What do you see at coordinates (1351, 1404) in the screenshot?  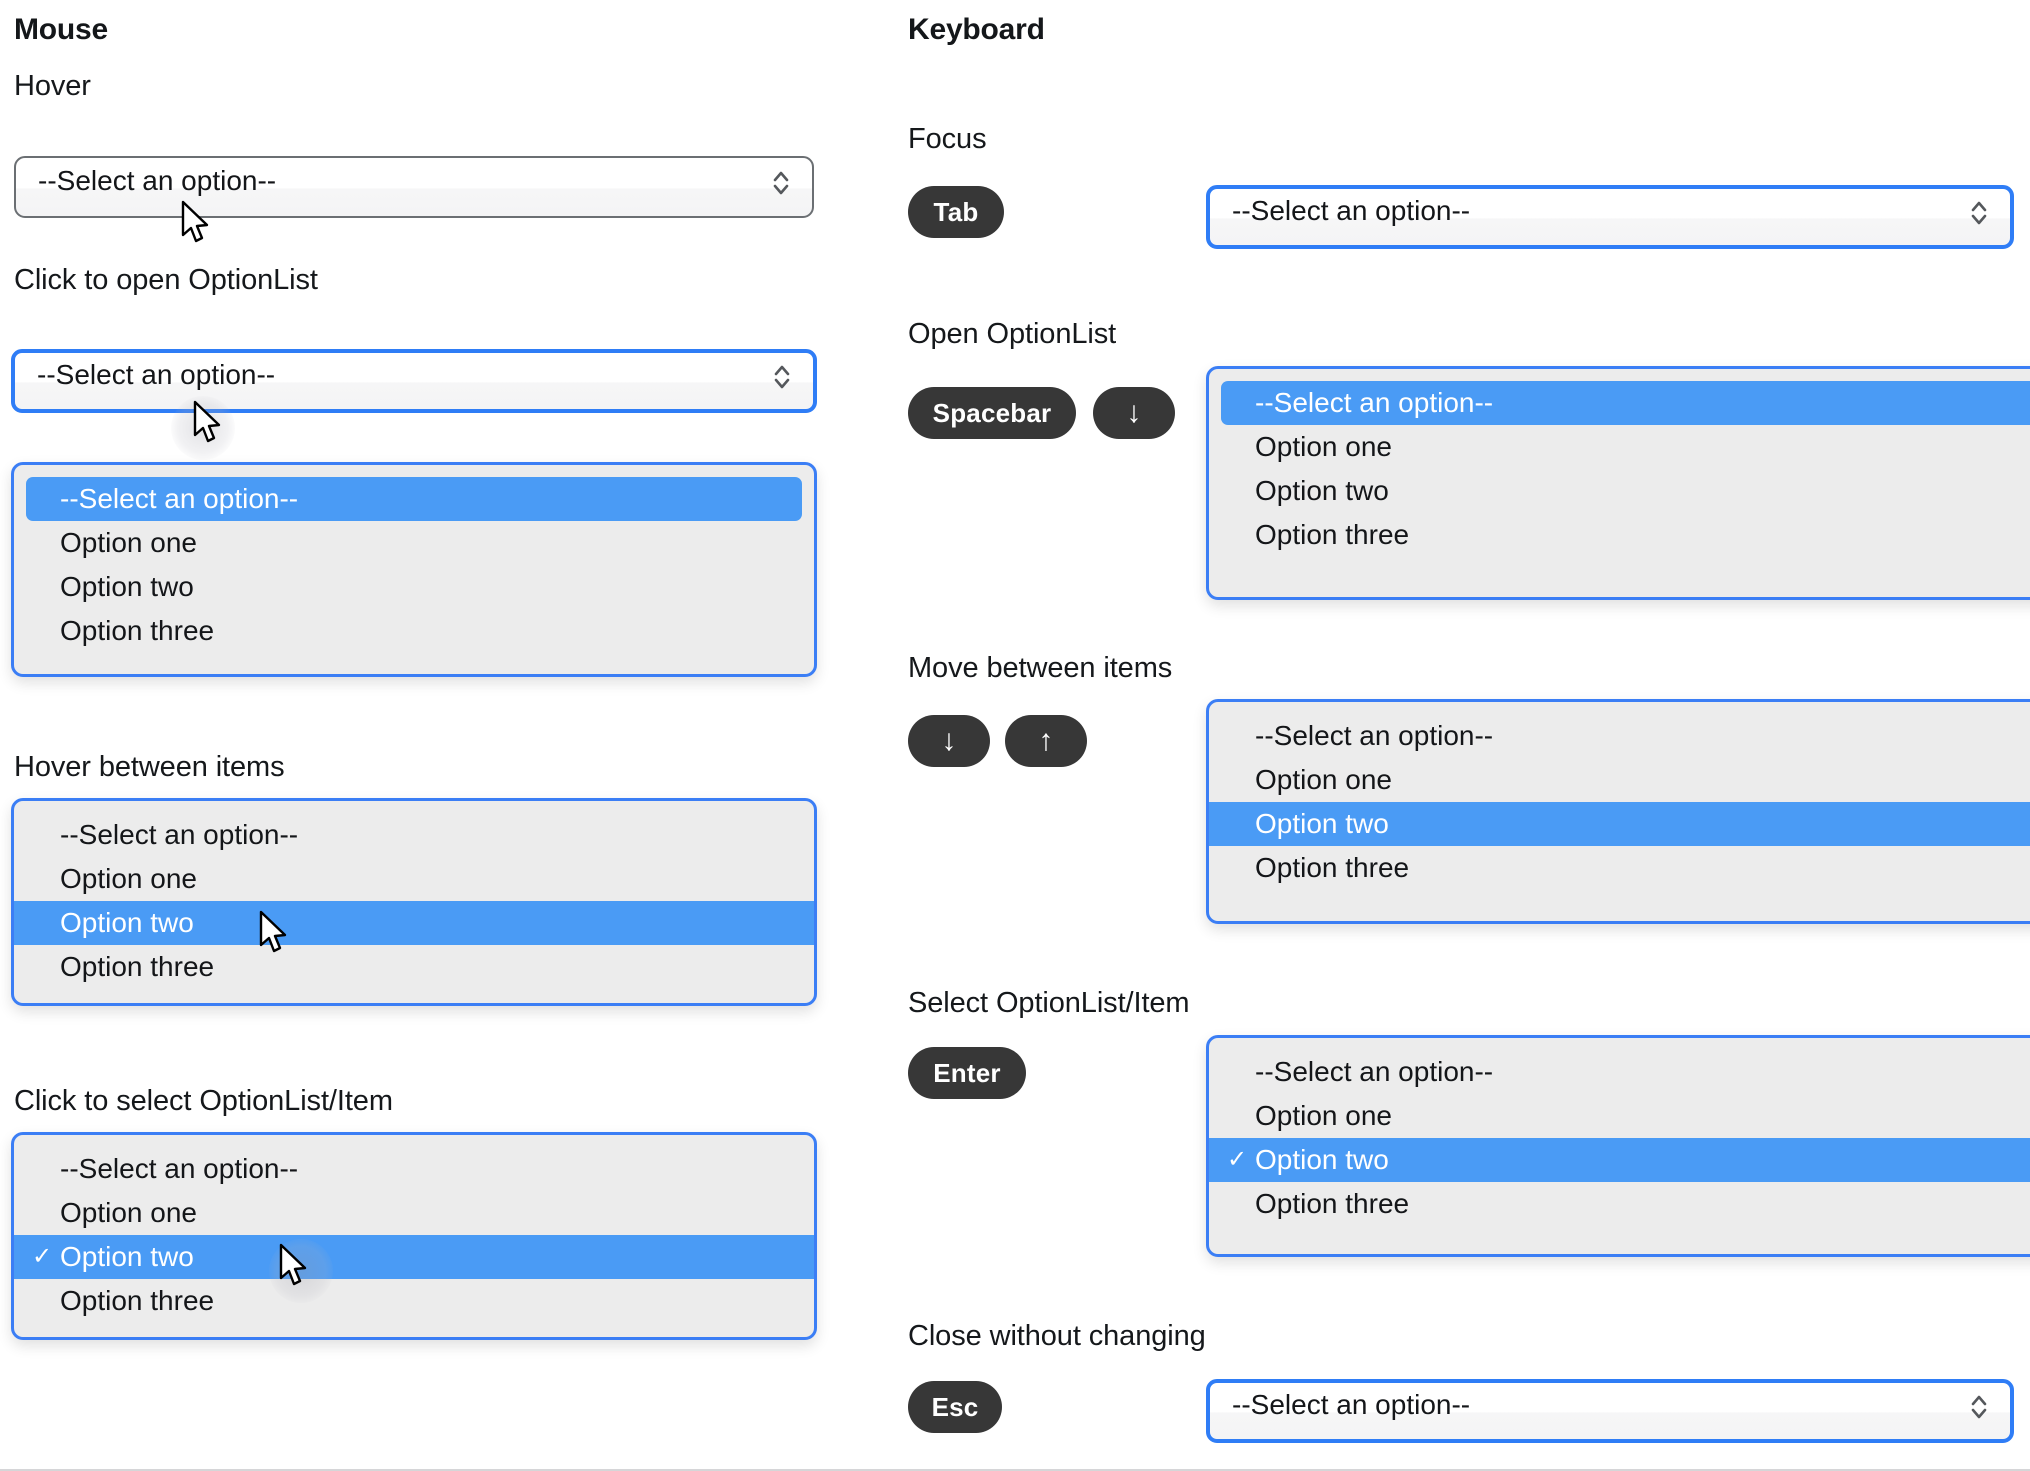 I see `select-close-value: --Select an option--` at bounding box center [1351, 1404].